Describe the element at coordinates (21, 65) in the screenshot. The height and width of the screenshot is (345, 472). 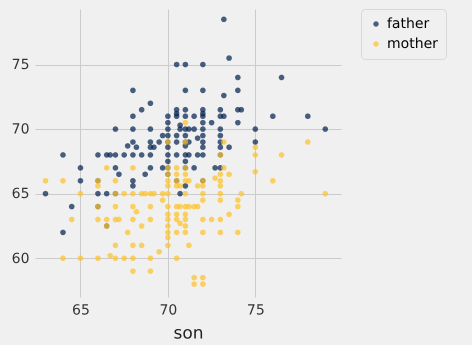
I see `y-tick-label: 75` at that location.